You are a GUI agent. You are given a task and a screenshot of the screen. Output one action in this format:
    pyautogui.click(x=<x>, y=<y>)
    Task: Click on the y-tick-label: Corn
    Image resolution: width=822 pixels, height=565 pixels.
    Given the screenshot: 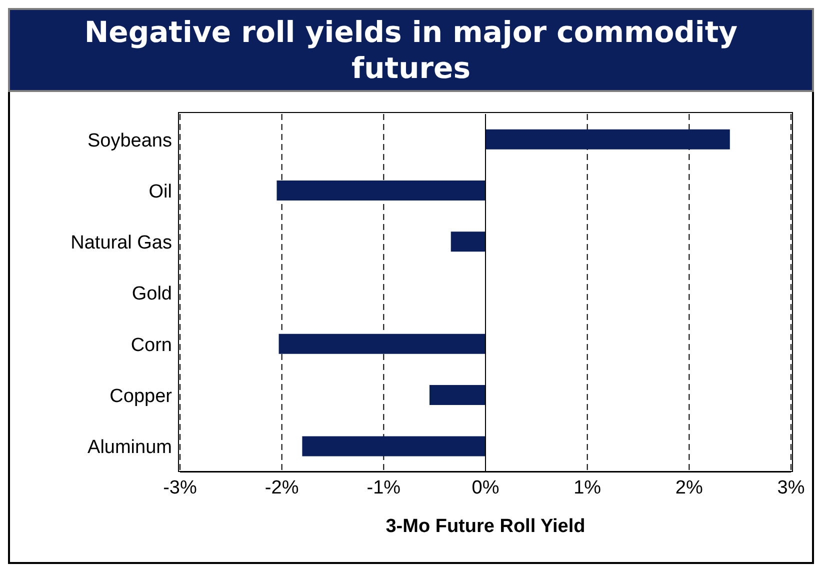 What is the action you would take?
    pyautogui.click(x=151, y=345)
    